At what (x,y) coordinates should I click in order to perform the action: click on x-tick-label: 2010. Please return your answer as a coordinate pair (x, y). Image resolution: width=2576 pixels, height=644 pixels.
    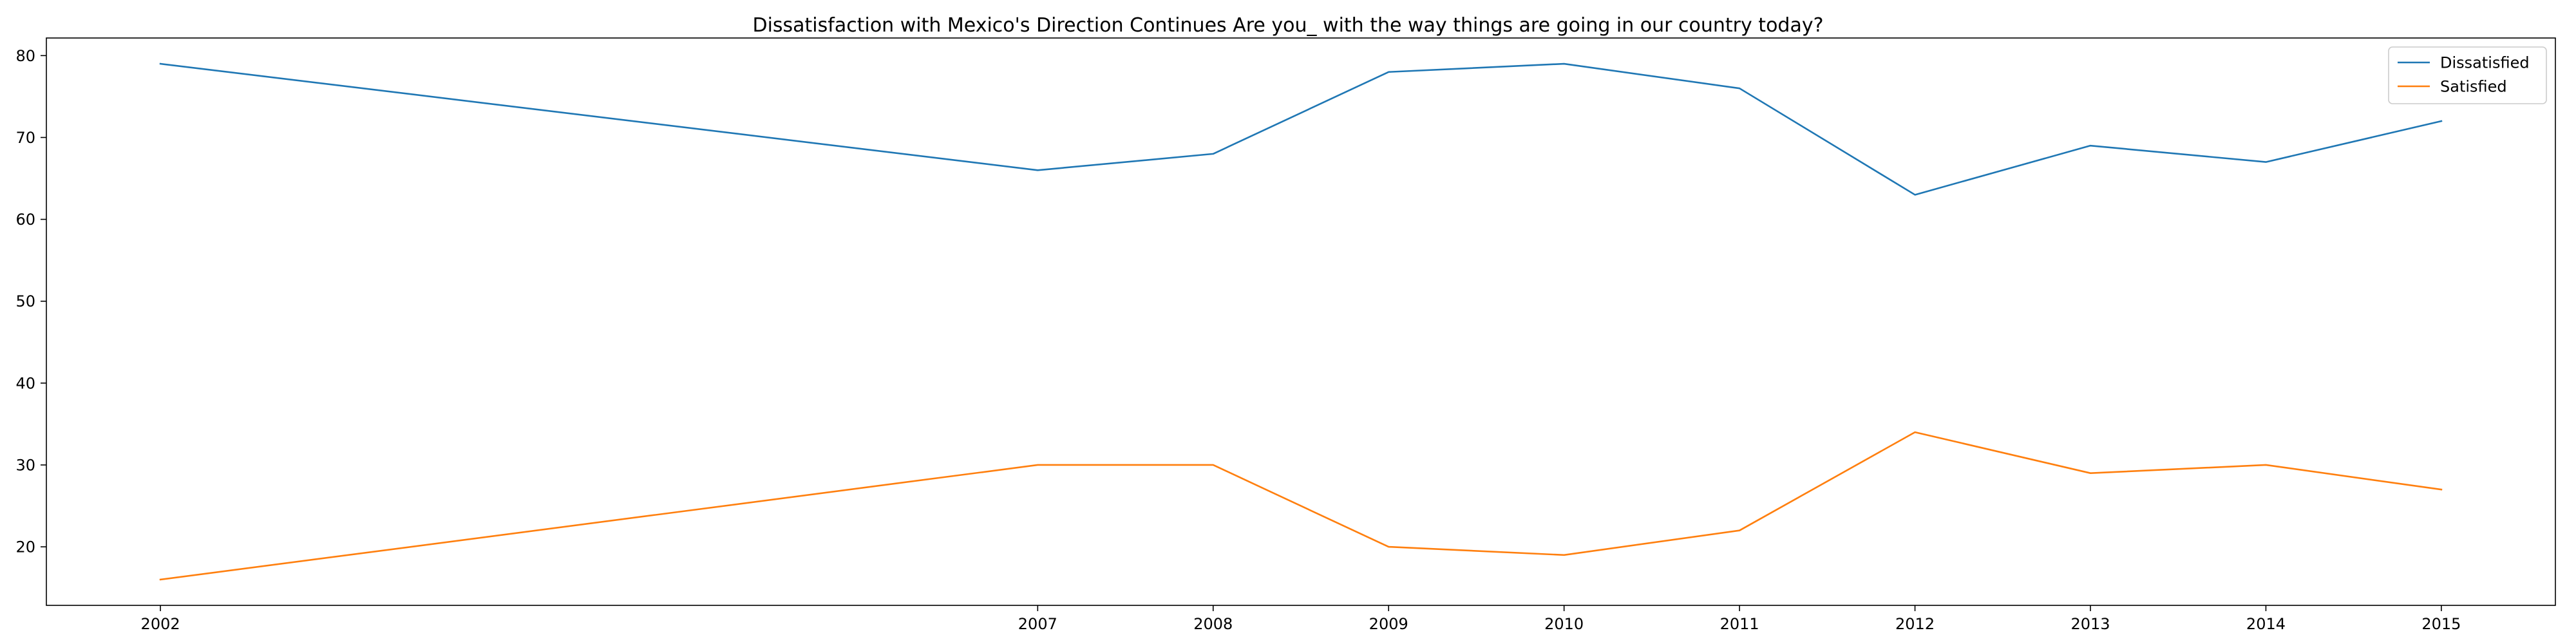
    Looking at the image, I should click on (1564, 624).